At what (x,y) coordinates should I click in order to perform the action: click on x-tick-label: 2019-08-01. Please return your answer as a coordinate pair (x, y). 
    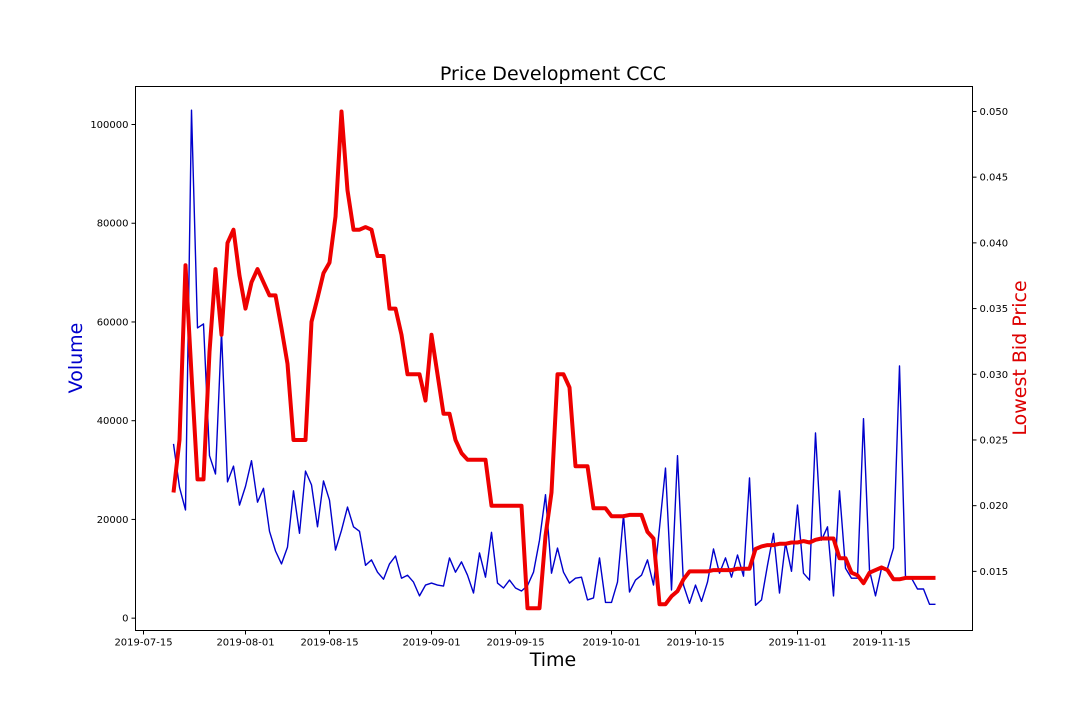
    Looking at the image, I should click on (245, 643).